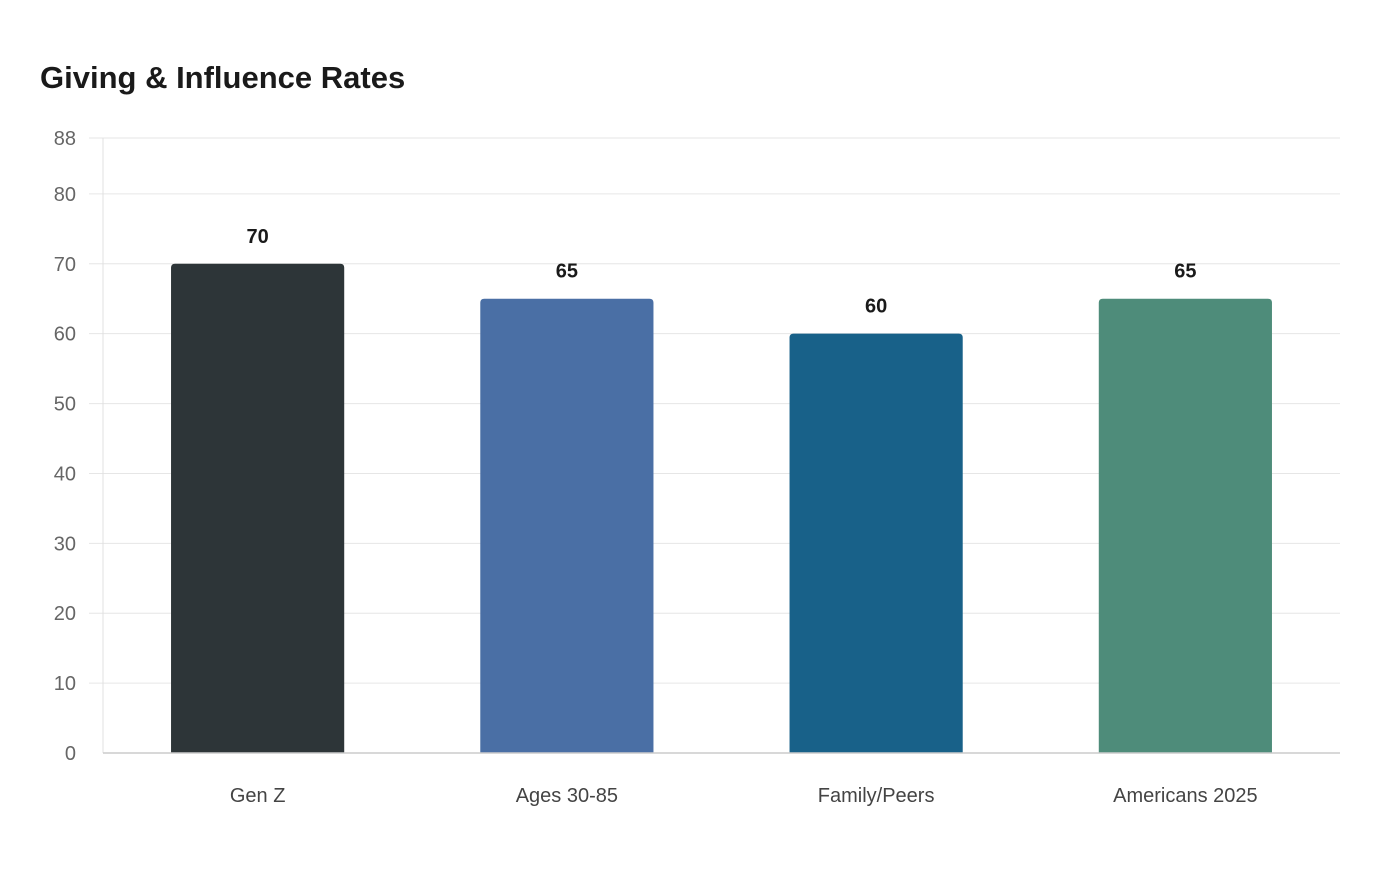 Image resolution: width=1400 pixels, height=880 pixels. Describe the element at coordinates (65, 614) in the screenshot. I see `y-tick-label: 20` at that location.